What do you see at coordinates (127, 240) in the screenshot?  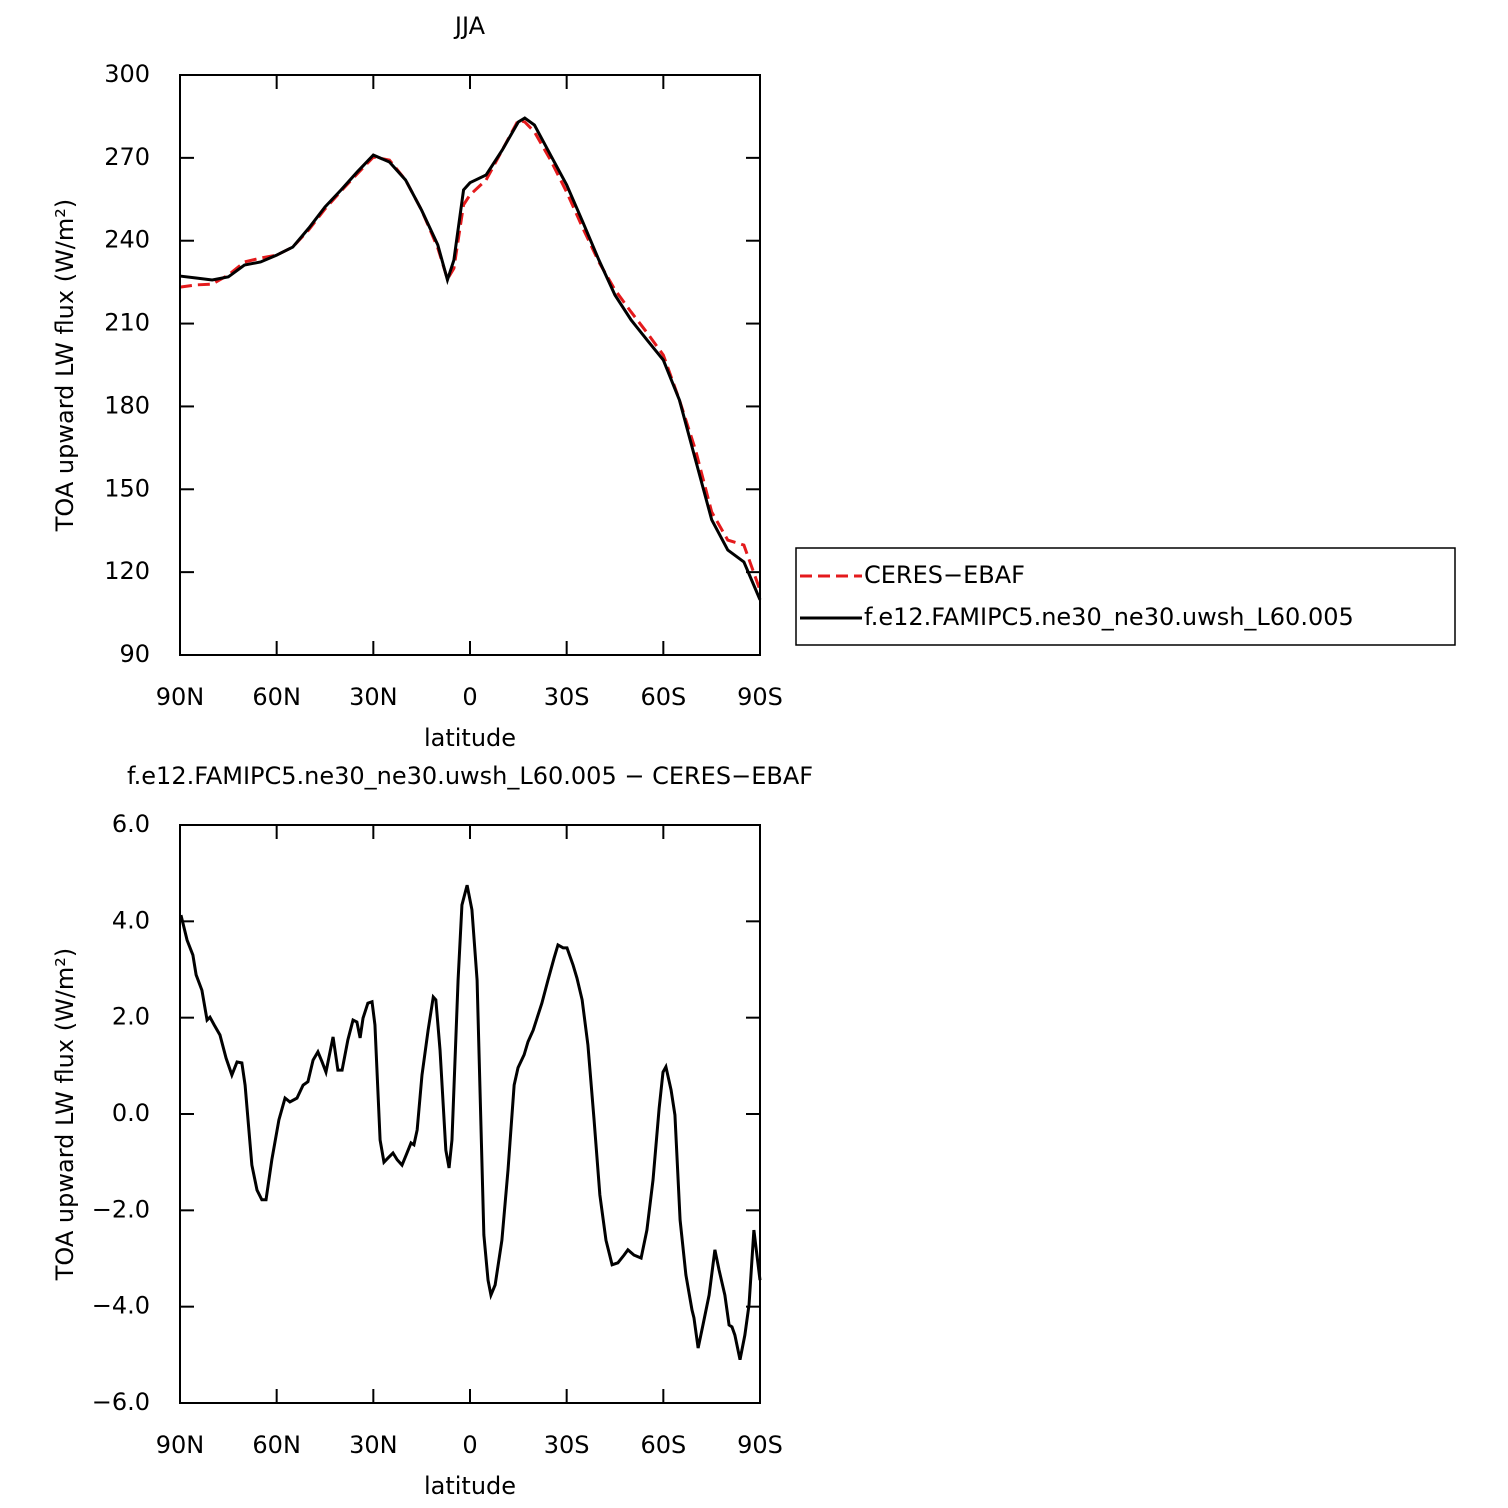 I see `y-tick-label: 240` at bounding box center [127, 240].